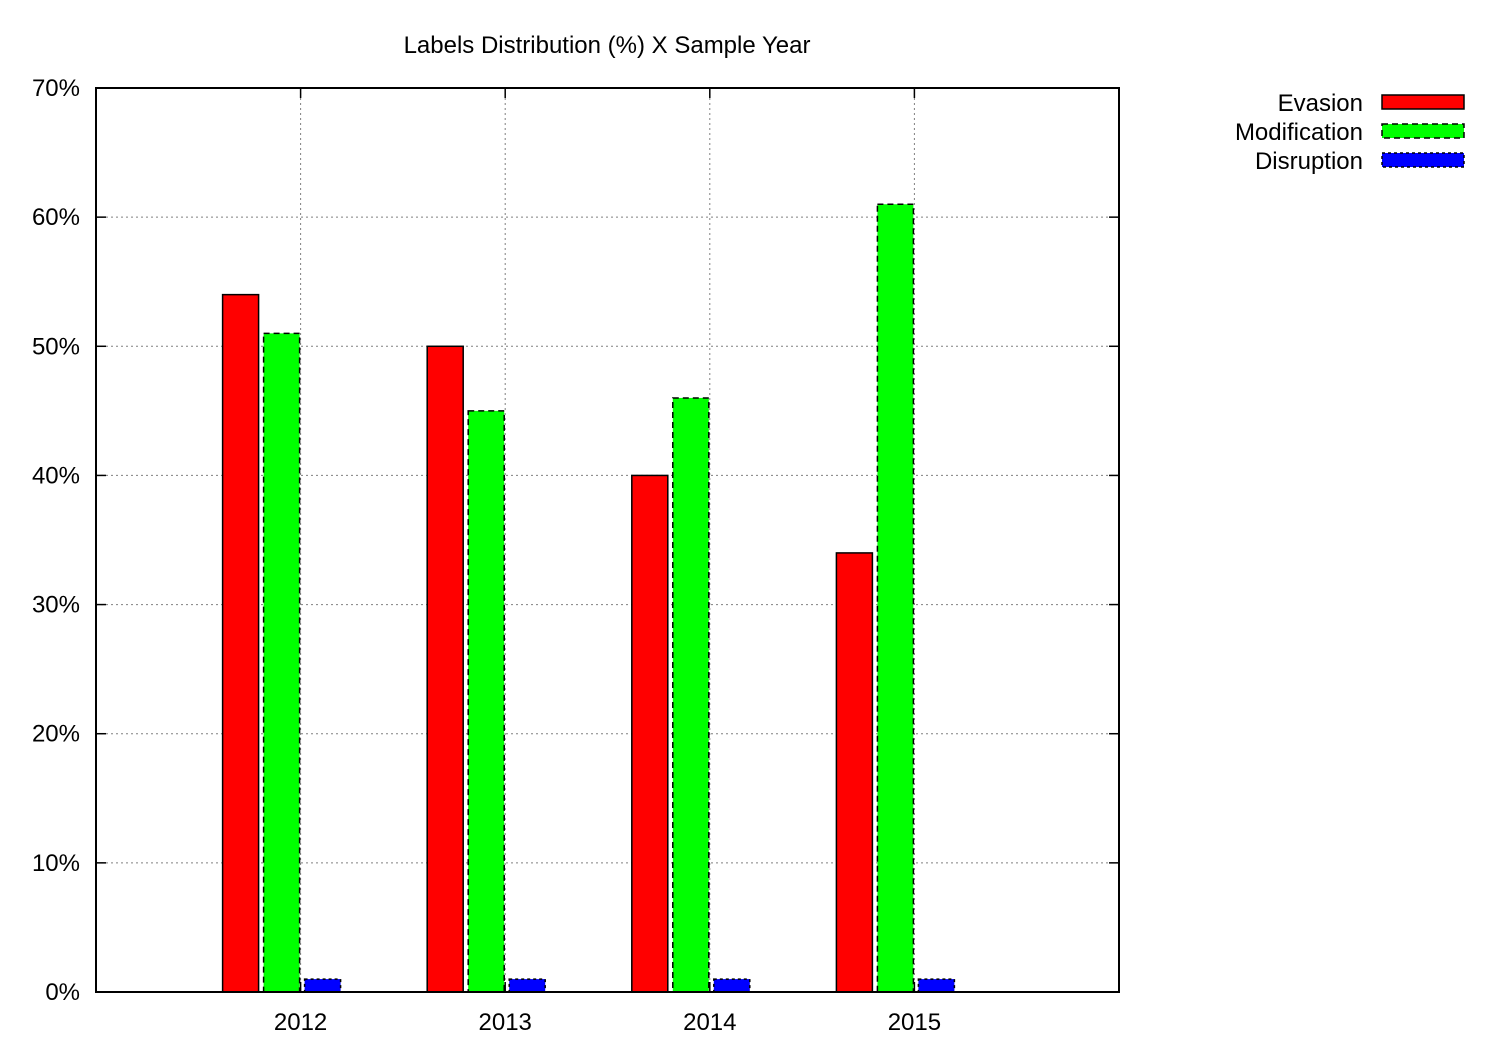 The image size is (1500, 1055). Describe the element at coordinates (527, 985) in the screenshot. I see `bar-disruption-2013` at that location.